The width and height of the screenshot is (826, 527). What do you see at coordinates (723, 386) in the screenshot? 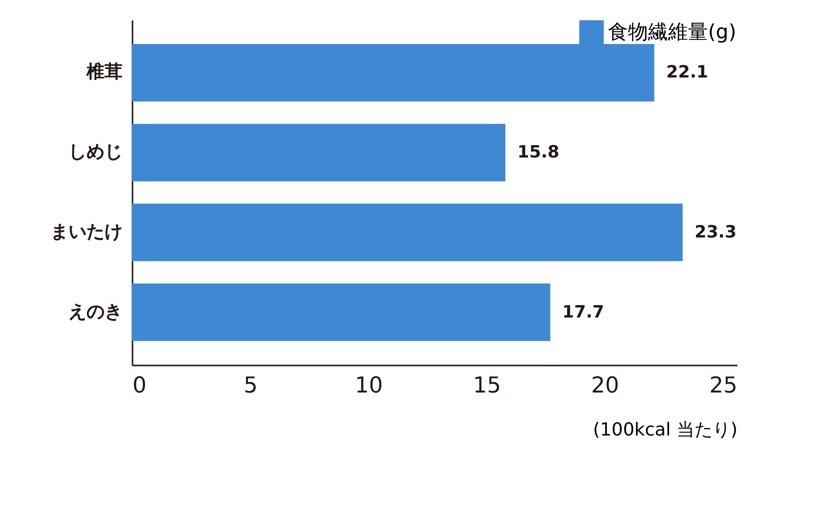
I see `x-tick-label: 25` at bounding box center [723, 386].